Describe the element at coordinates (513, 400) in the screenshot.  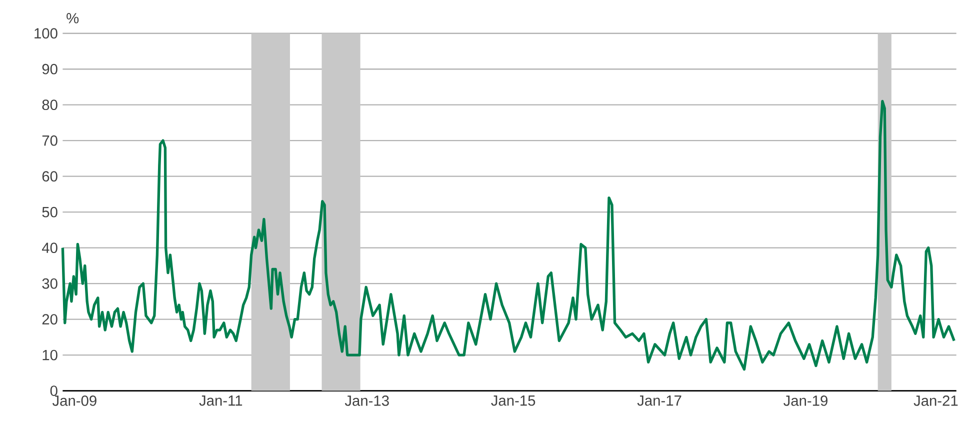
I see `x-tick-label: Jan-15` at that location.